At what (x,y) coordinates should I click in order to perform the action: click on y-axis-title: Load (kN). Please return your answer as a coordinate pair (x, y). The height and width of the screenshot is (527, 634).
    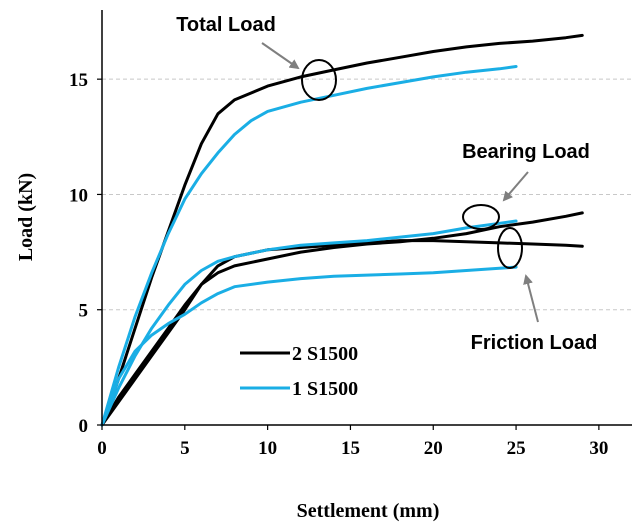
    Looking at the image, I should click on (26, 217).